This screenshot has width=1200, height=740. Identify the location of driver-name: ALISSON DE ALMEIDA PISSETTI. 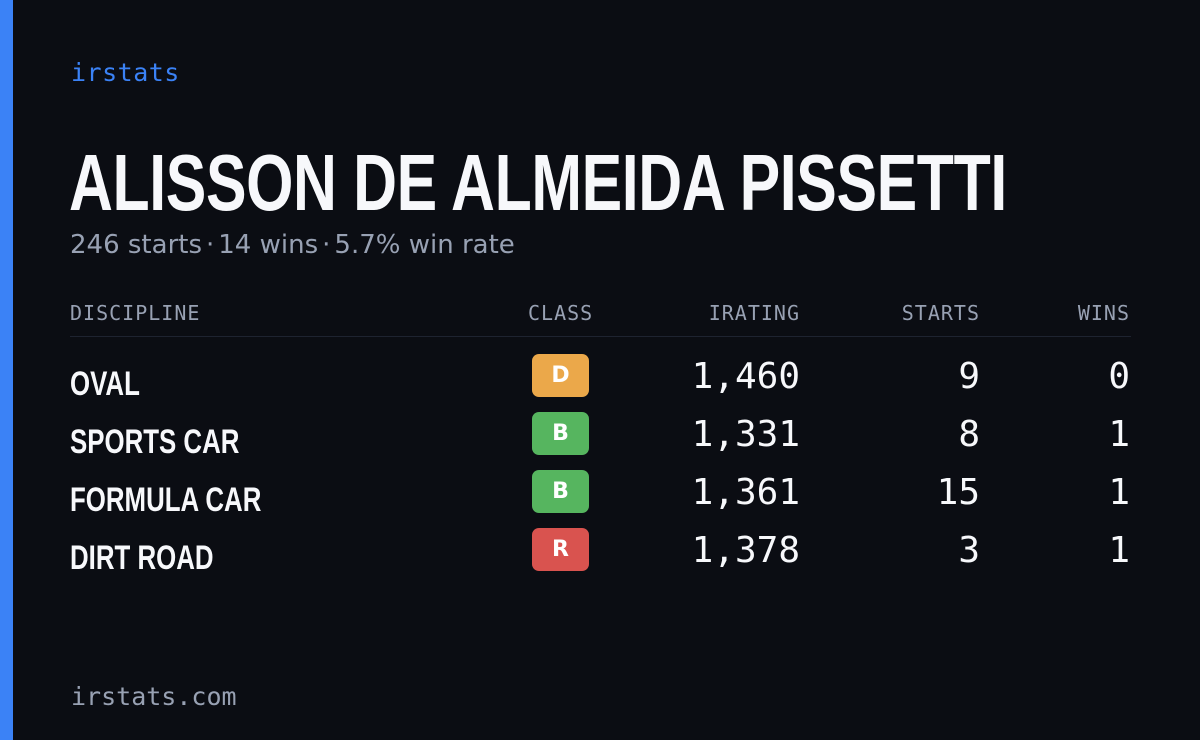
(538, 182).